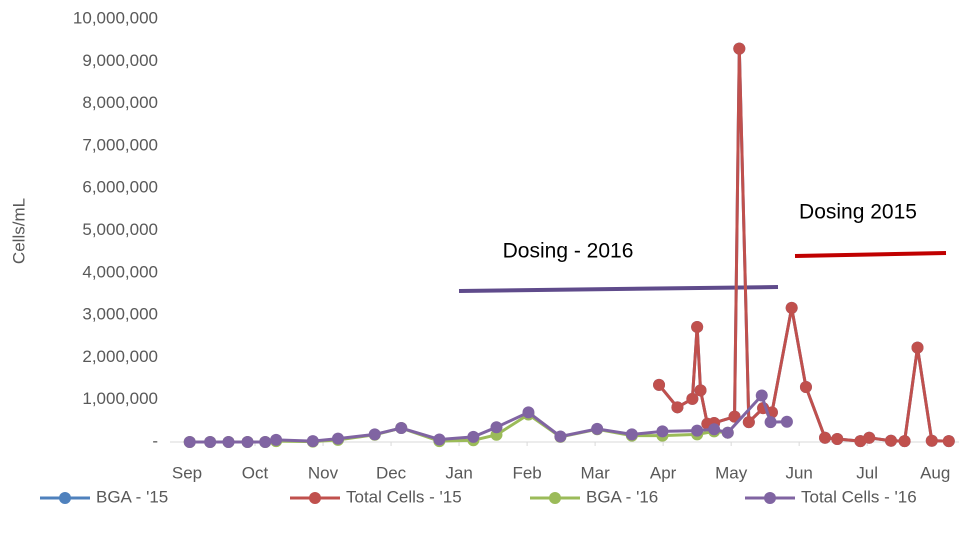  I want to click on y-tick-label: 3,000,000, so click(120, 314).